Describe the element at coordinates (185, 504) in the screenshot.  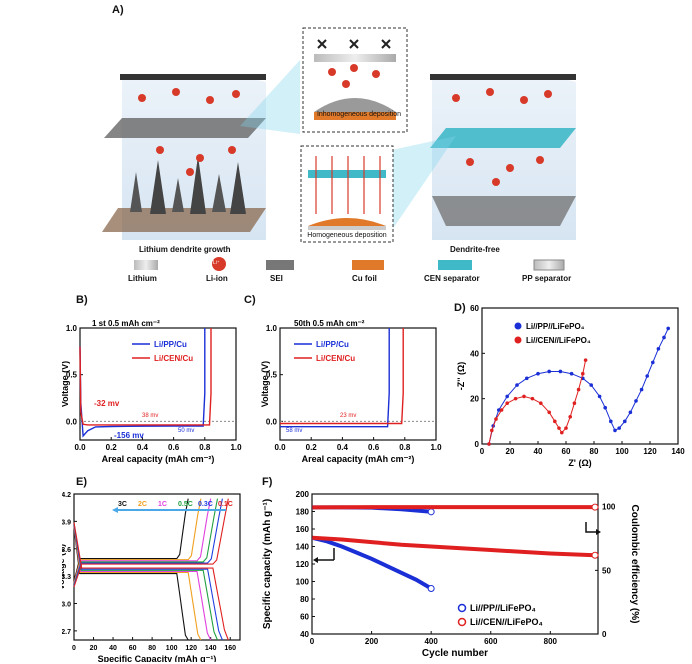
I see `rate-label: 0.5C` at that location.